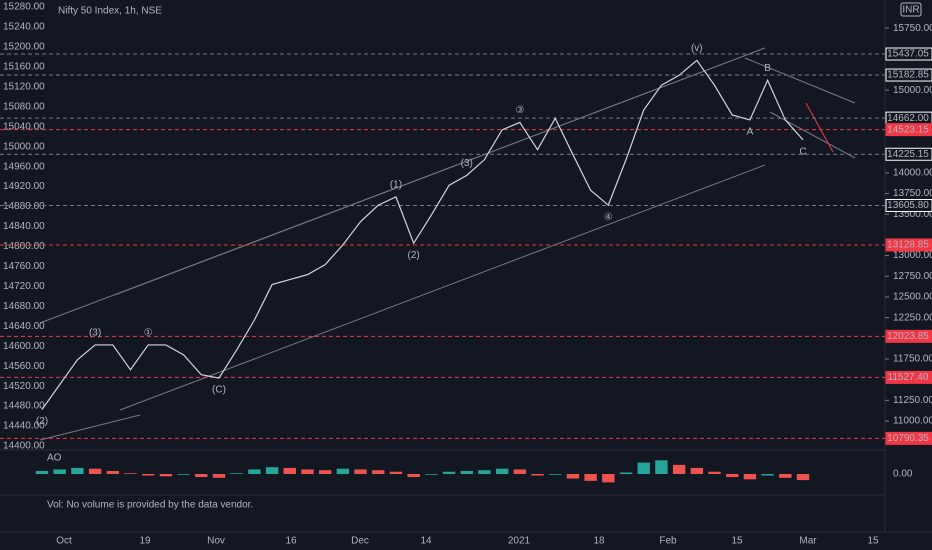  Describe the element at coordinates (24, 386) in the screenshot. I see `y-tick-label: 14520.00` at that location.